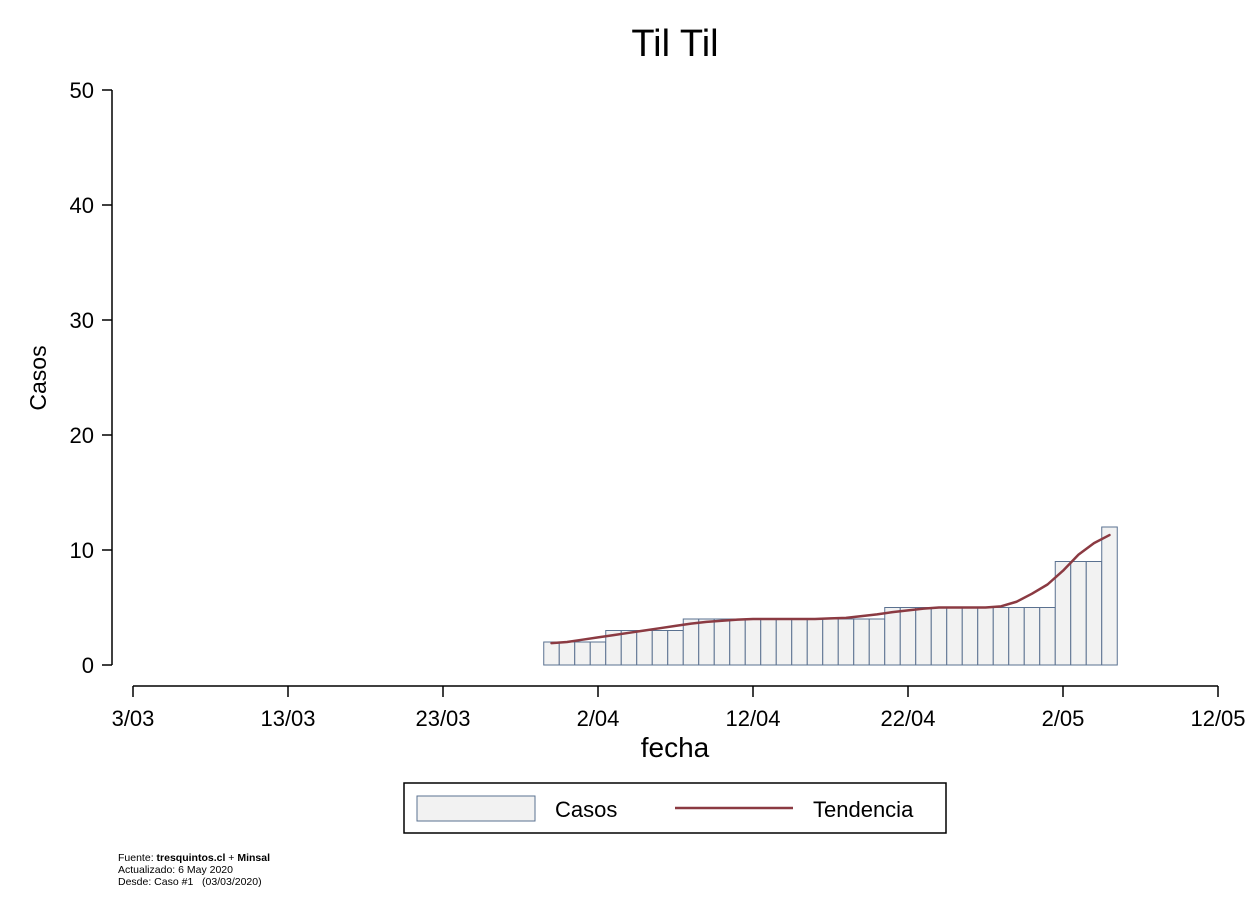 The width and height of the screenshot is (1260, 916). I want to click on y-tick-label: 40, so click(82, 205).